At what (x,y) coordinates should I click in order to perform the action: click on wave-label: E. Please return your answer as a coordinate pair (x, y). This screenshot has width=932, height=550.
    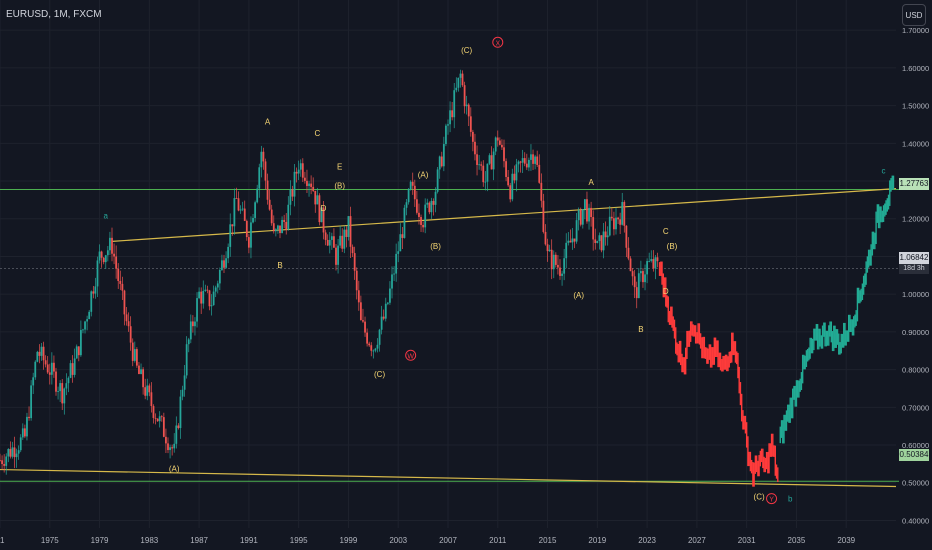
    Looking at the image, I should click on (339, 167).